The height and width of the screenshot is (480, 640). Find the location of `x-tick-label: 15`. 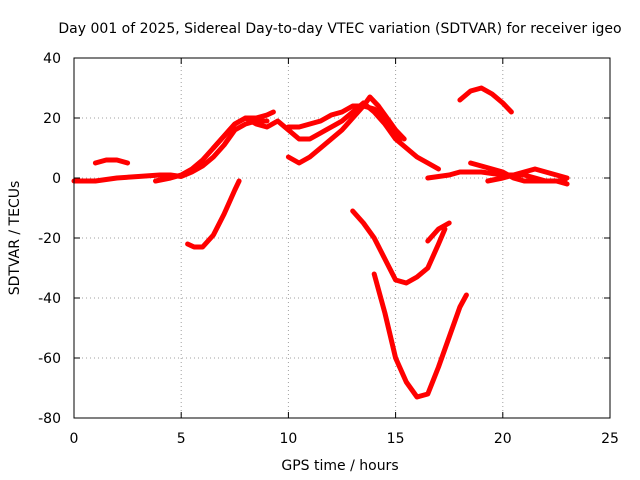

x-tick-label: 15 is located at coordinates (396, 439).